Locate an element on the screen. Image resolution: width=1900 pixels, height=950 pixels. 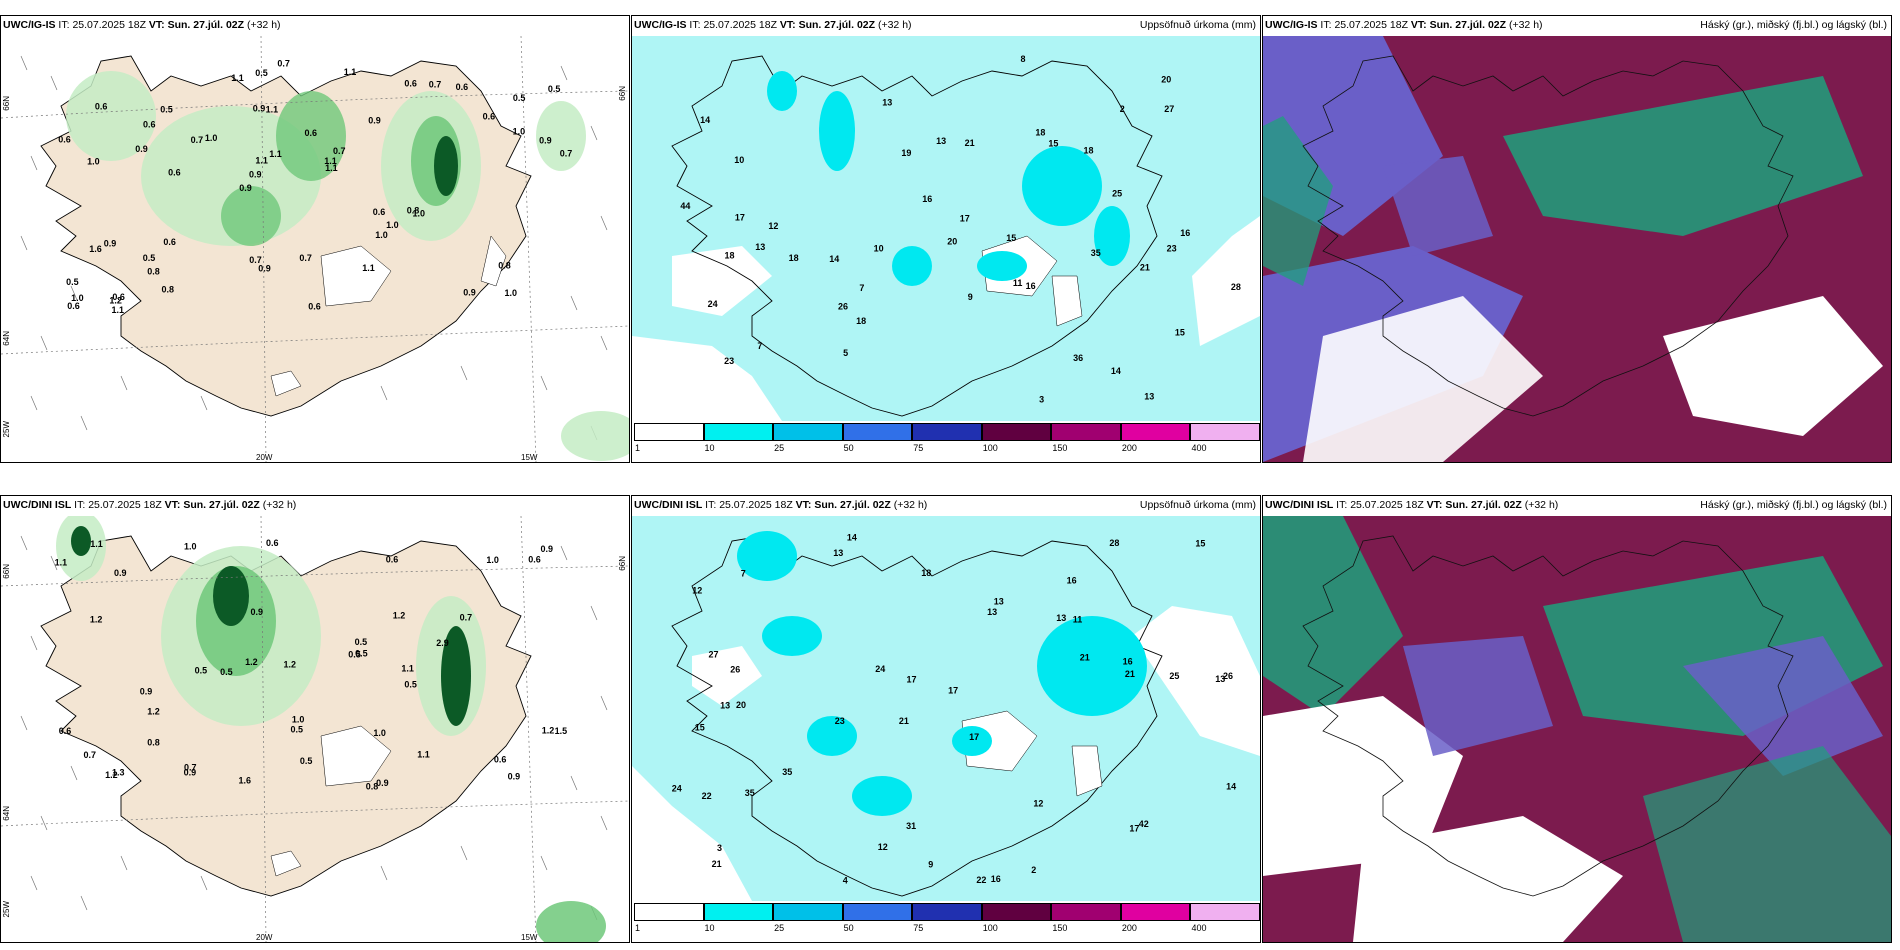
panel-subtitle: Uppsöfnuð úrkoma (mm) is located at coordinates (1197, 505).